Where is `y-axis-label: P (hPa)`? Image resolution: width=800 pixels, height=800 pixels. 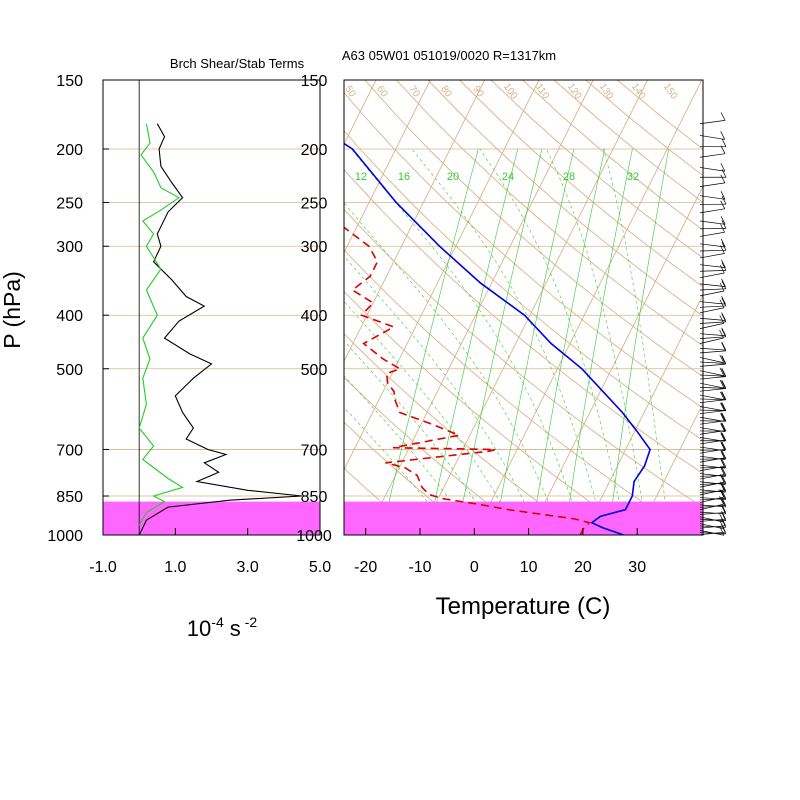
y-axis-label: P (hPa) is located at coordinates (12, 310).